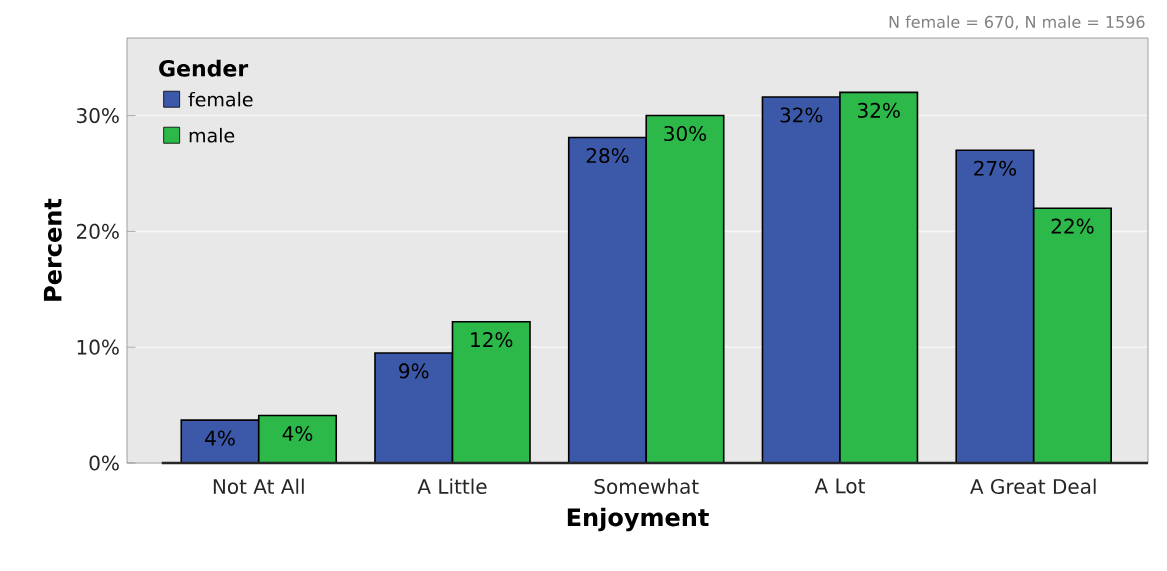  Describe the element at coordinates (638, 519) in the screenshot. I see `x-axis-title: Enjoyment` at that location.